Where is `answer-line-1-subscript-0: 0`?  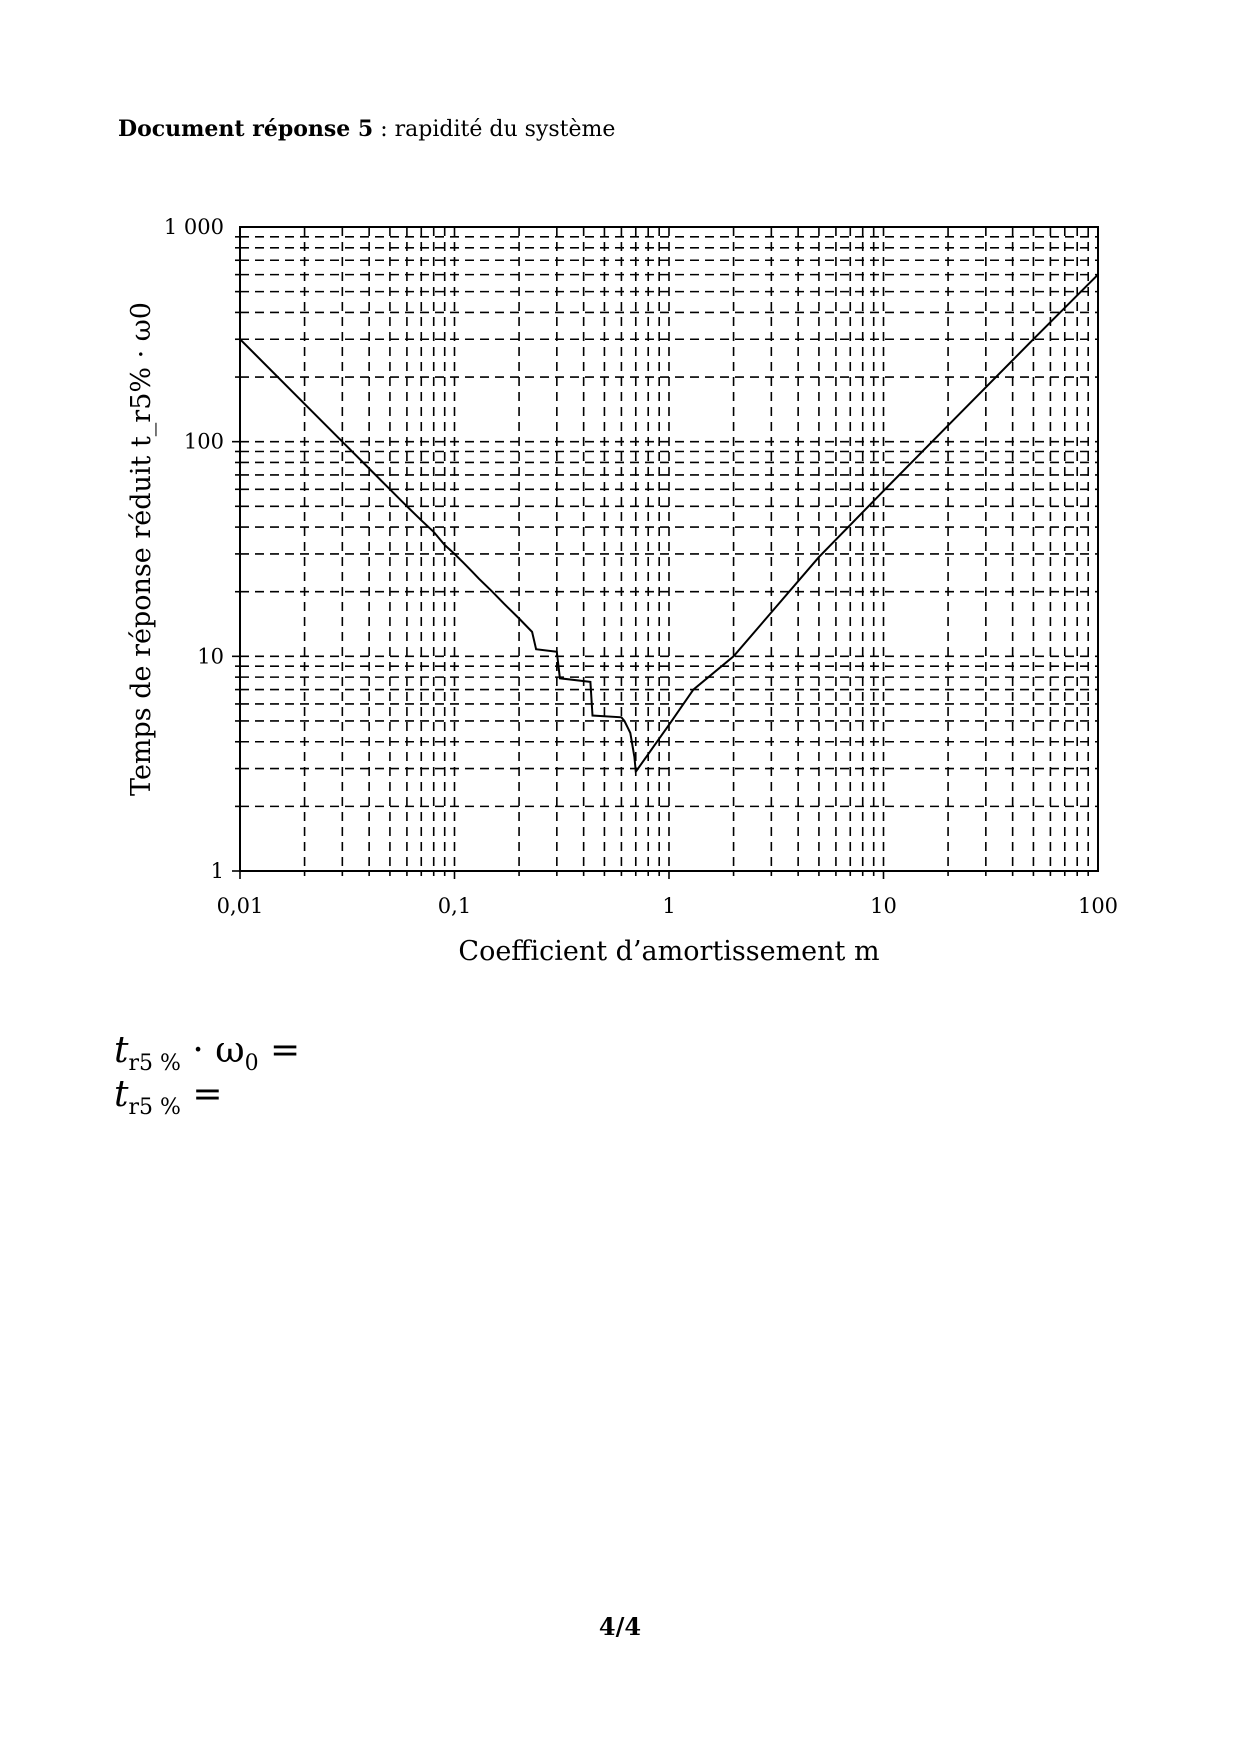 answer-line-1-subscript-0: 0 is located at coordinates (251, 1063).